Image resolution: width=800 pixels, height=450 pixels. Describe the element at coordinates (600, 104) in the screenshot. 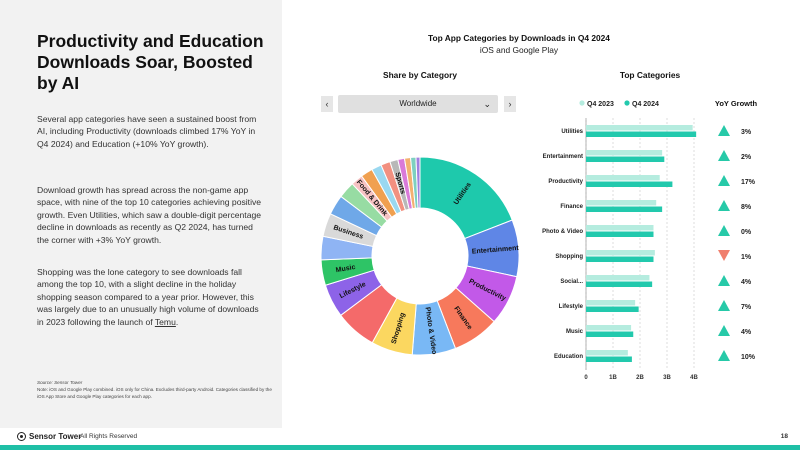

I see `legend-label-q4-2023: Q4 2023` at that location.